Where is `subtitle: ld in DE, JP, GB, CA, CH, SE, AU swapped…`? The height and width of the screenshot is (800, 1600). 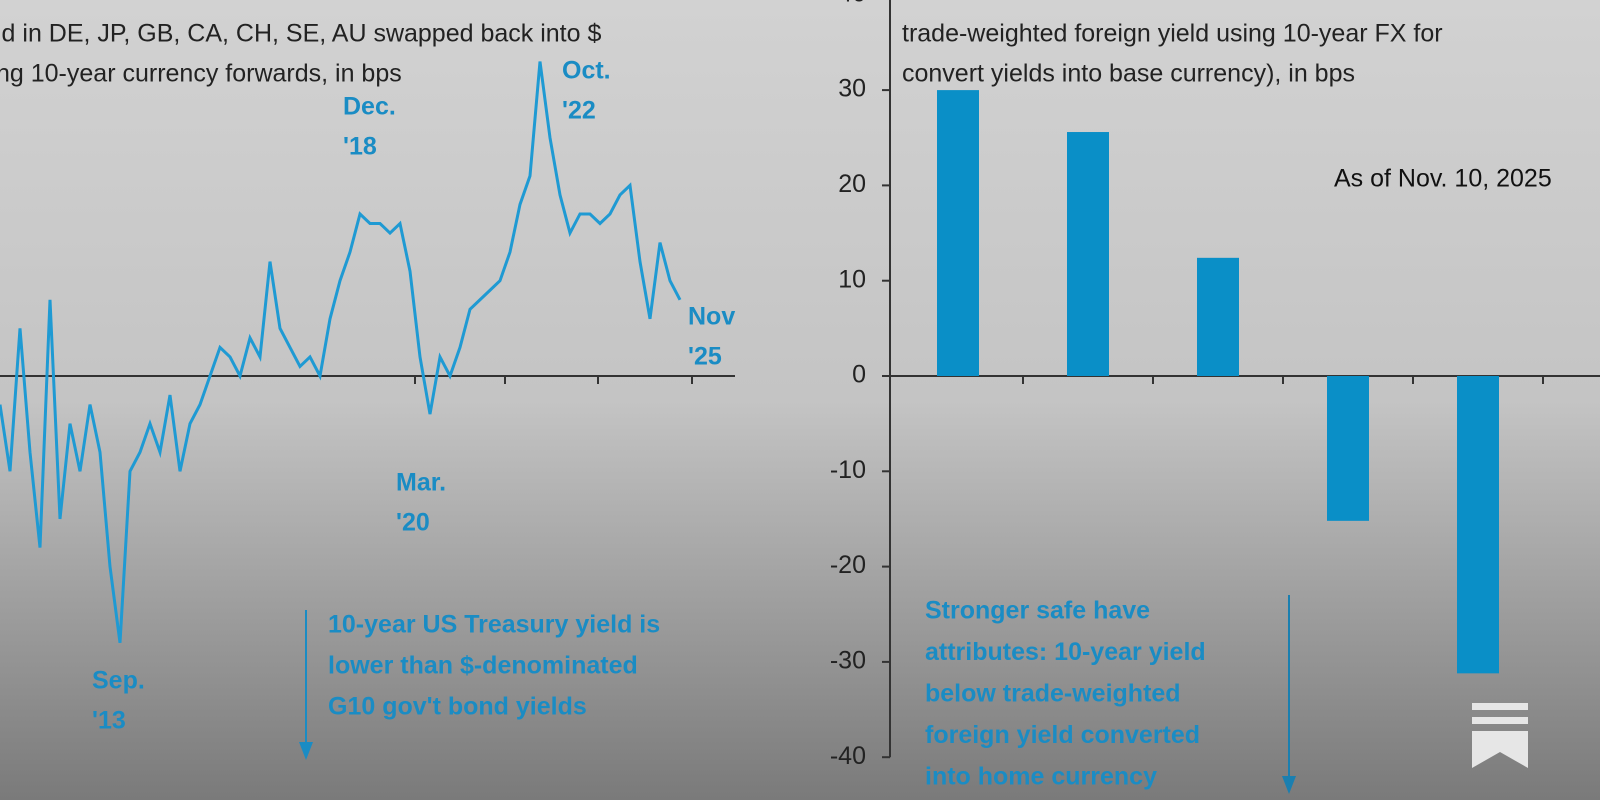 subtitle: ld in DE, JP, GB, CA, CH, SE, AU swapped… is located at coordinates (300, 34).